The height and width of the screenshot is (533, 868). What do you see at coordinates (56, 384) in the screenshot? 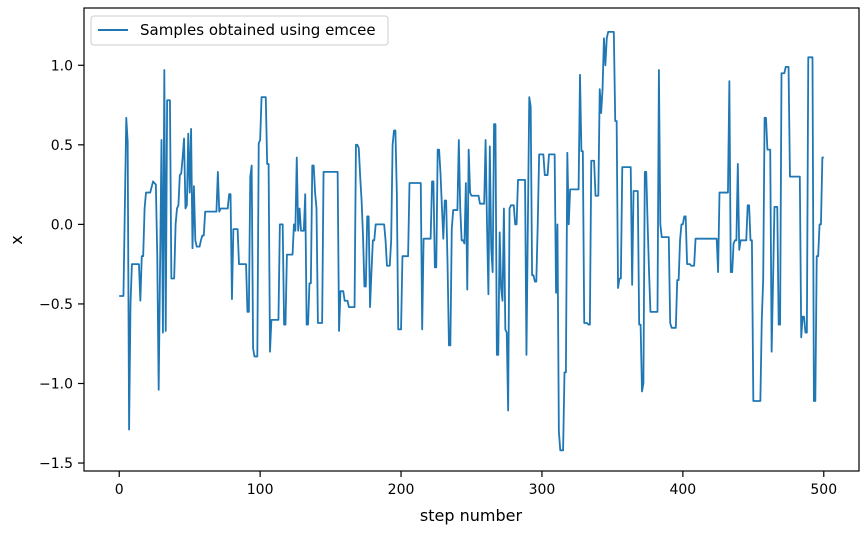
I see `y-tick-label: −1.0` at bounding box center [56, 384].